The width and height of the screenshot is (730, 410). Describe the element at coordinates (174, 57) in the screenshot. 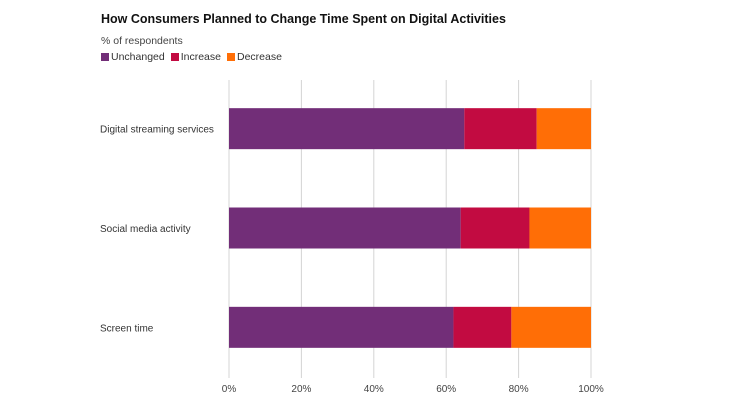

I see `legend-swatch-increase` at that location.